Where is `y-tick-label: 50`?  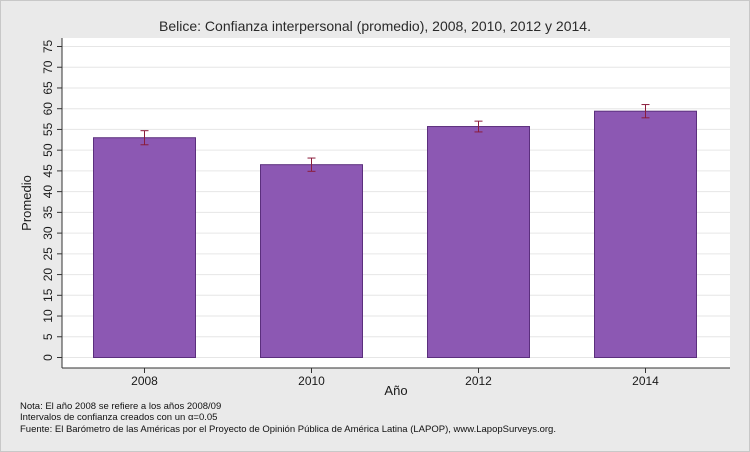 y-tick-label: 50 is located at coordinates (48, 150).